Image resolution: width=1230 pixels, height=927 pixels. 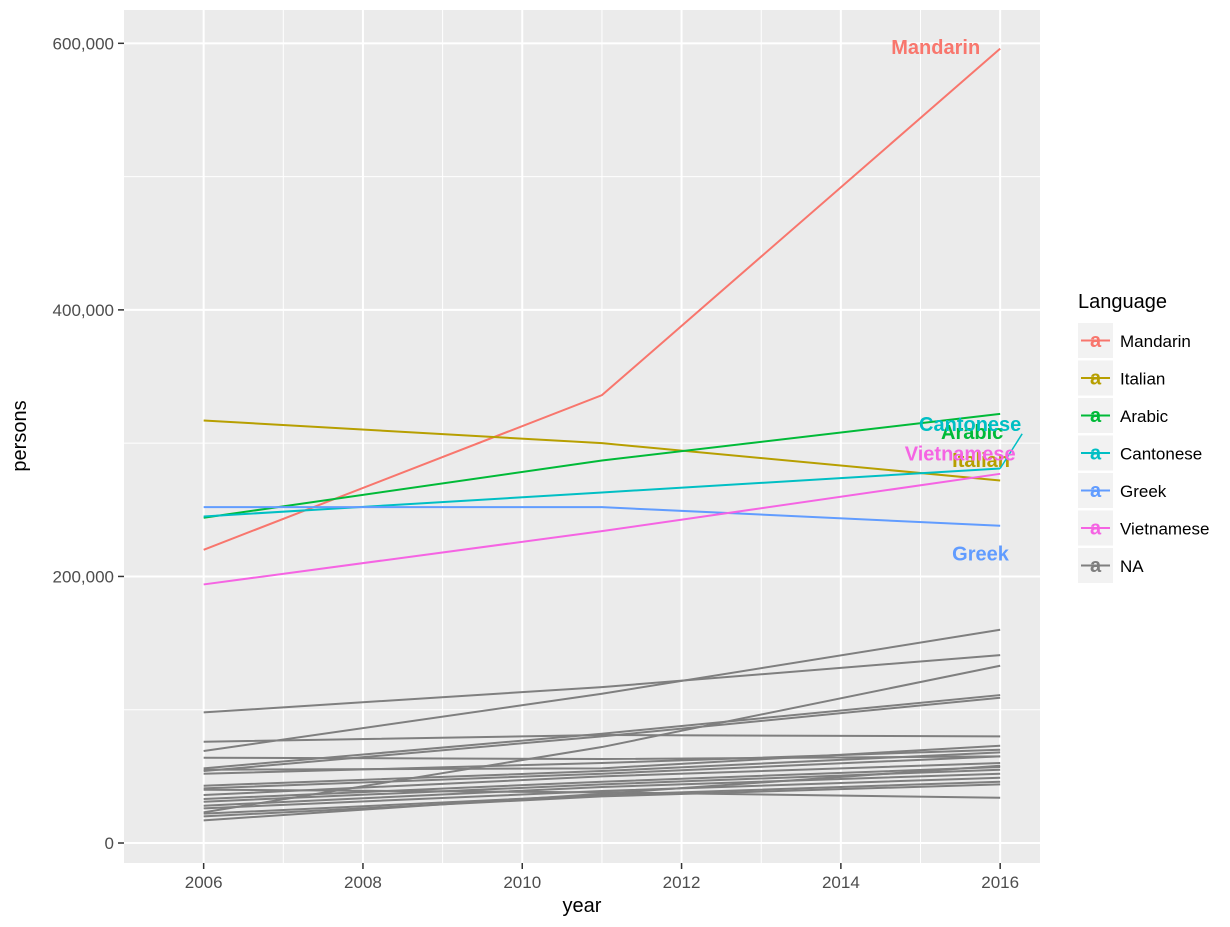 I want to click on x-tick-label: 2012, so click(x=682, y=882).